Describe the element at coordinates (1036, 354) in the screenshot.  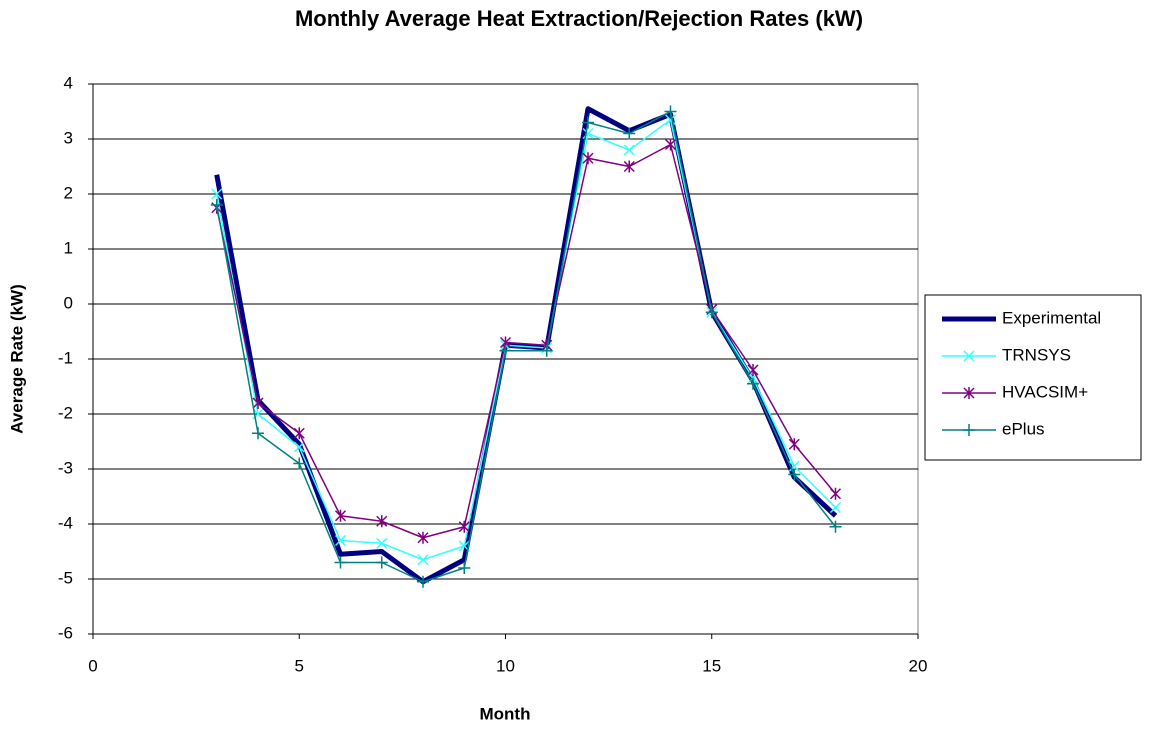
I see `legend-label: TRNSYS` at that location.